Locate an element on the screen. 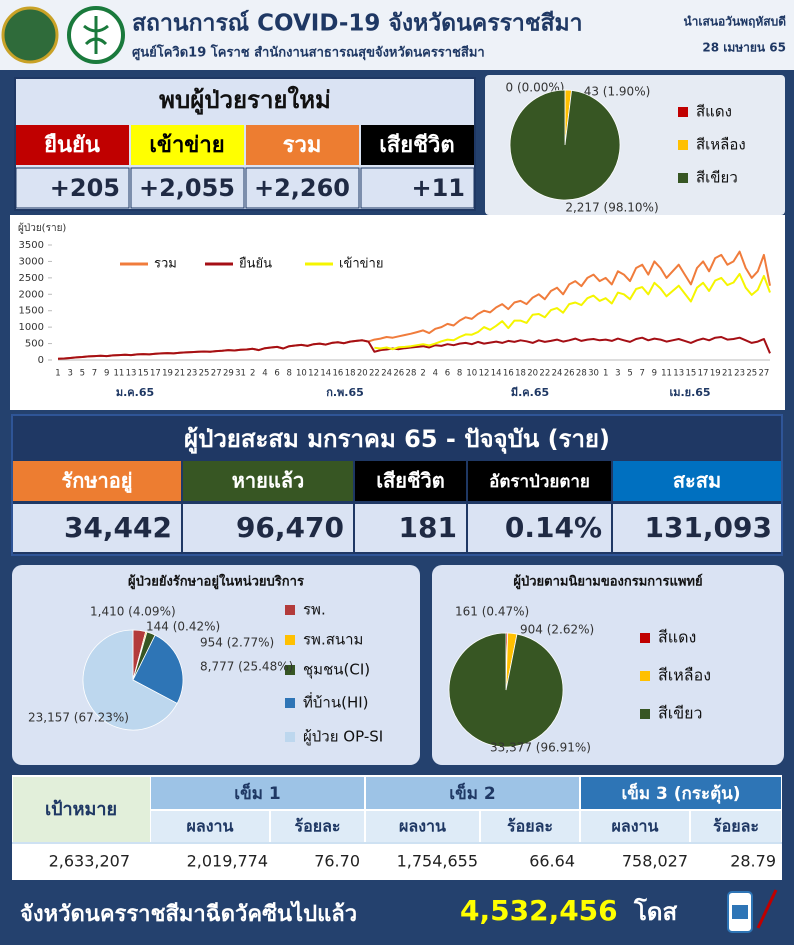 This screenshot has width=794, height=945. table-value: 28.79 is located at coordinates (753, 861).